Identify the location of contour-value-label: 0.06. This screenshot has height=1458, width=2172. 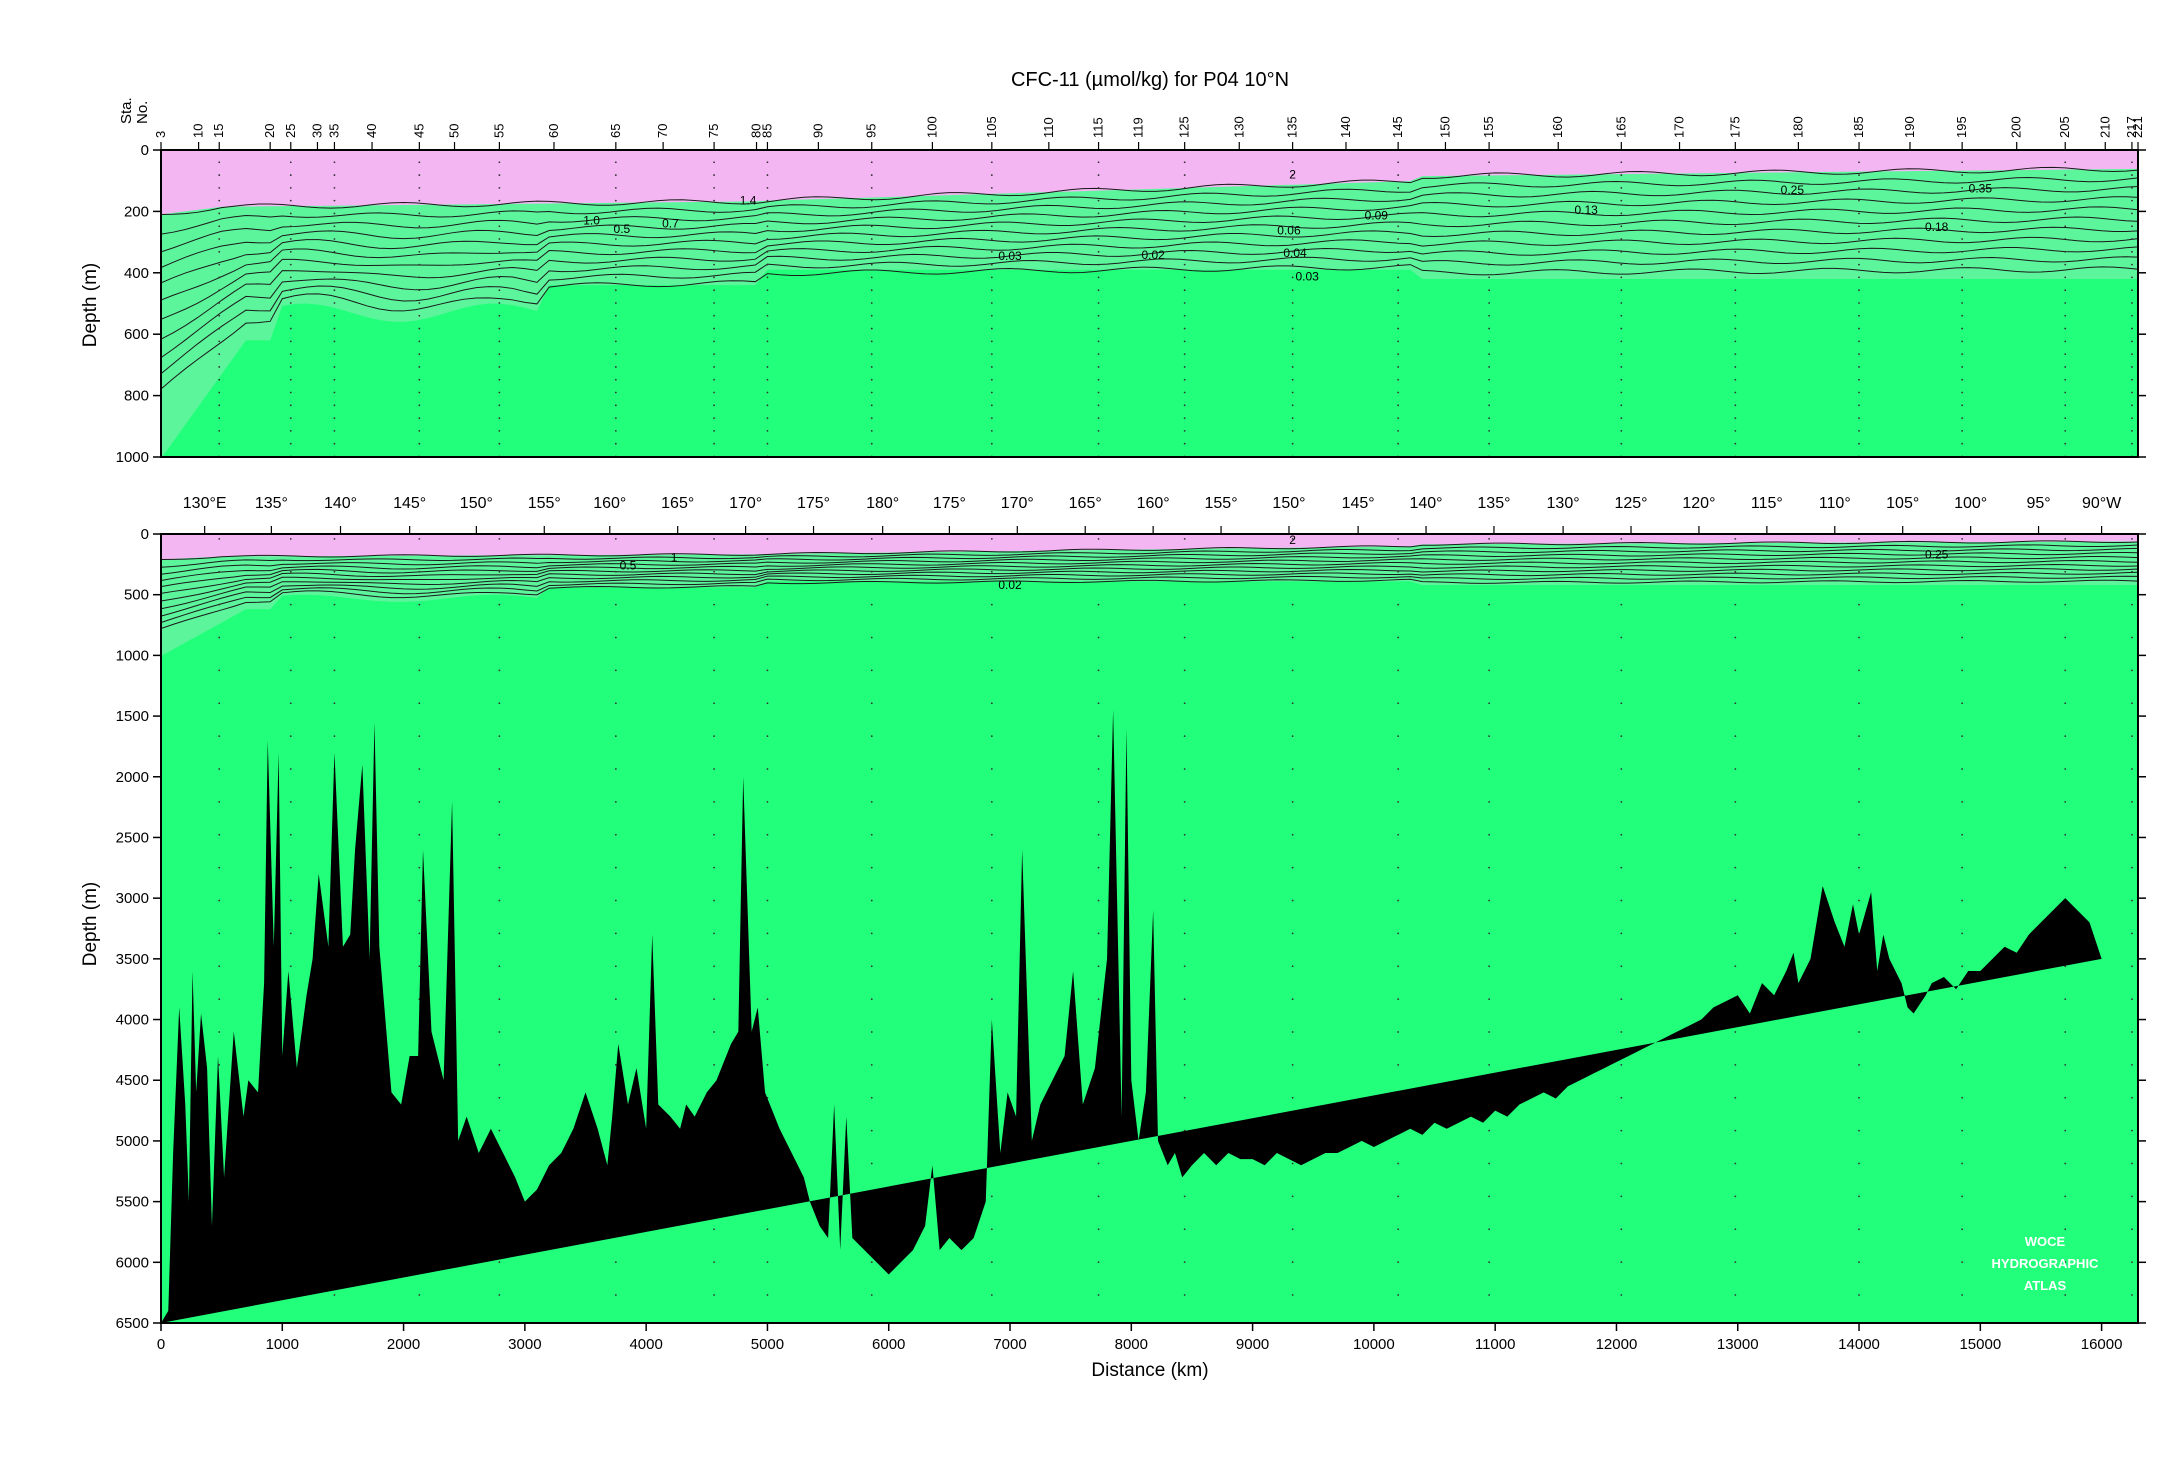
(1289, 230).